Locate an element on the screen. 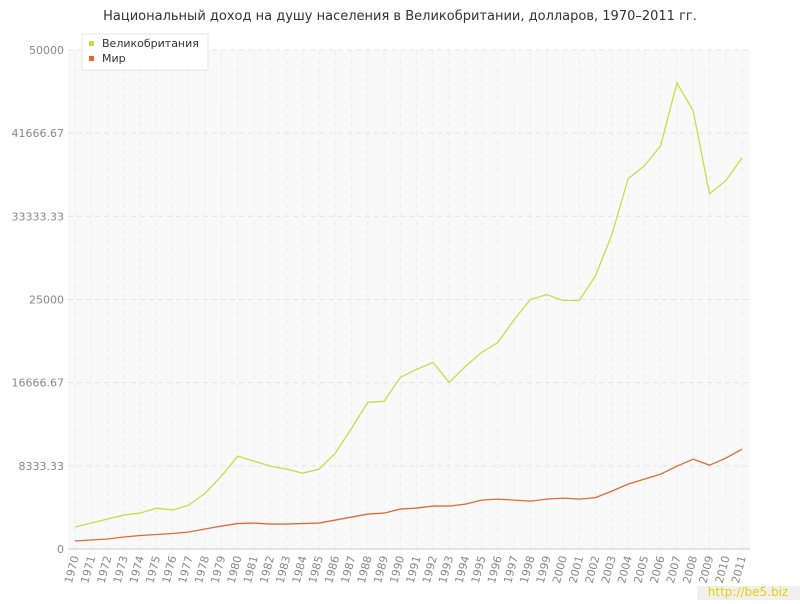  watermark: http://be5.biz is located at coordinates (748, 592).